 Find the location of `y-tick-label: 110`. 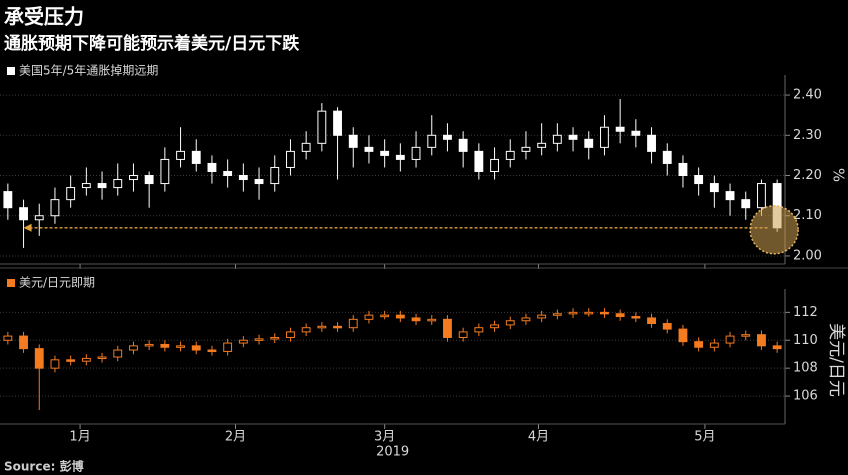

y-tick-label: 110 is located at coordinates (805, 340).